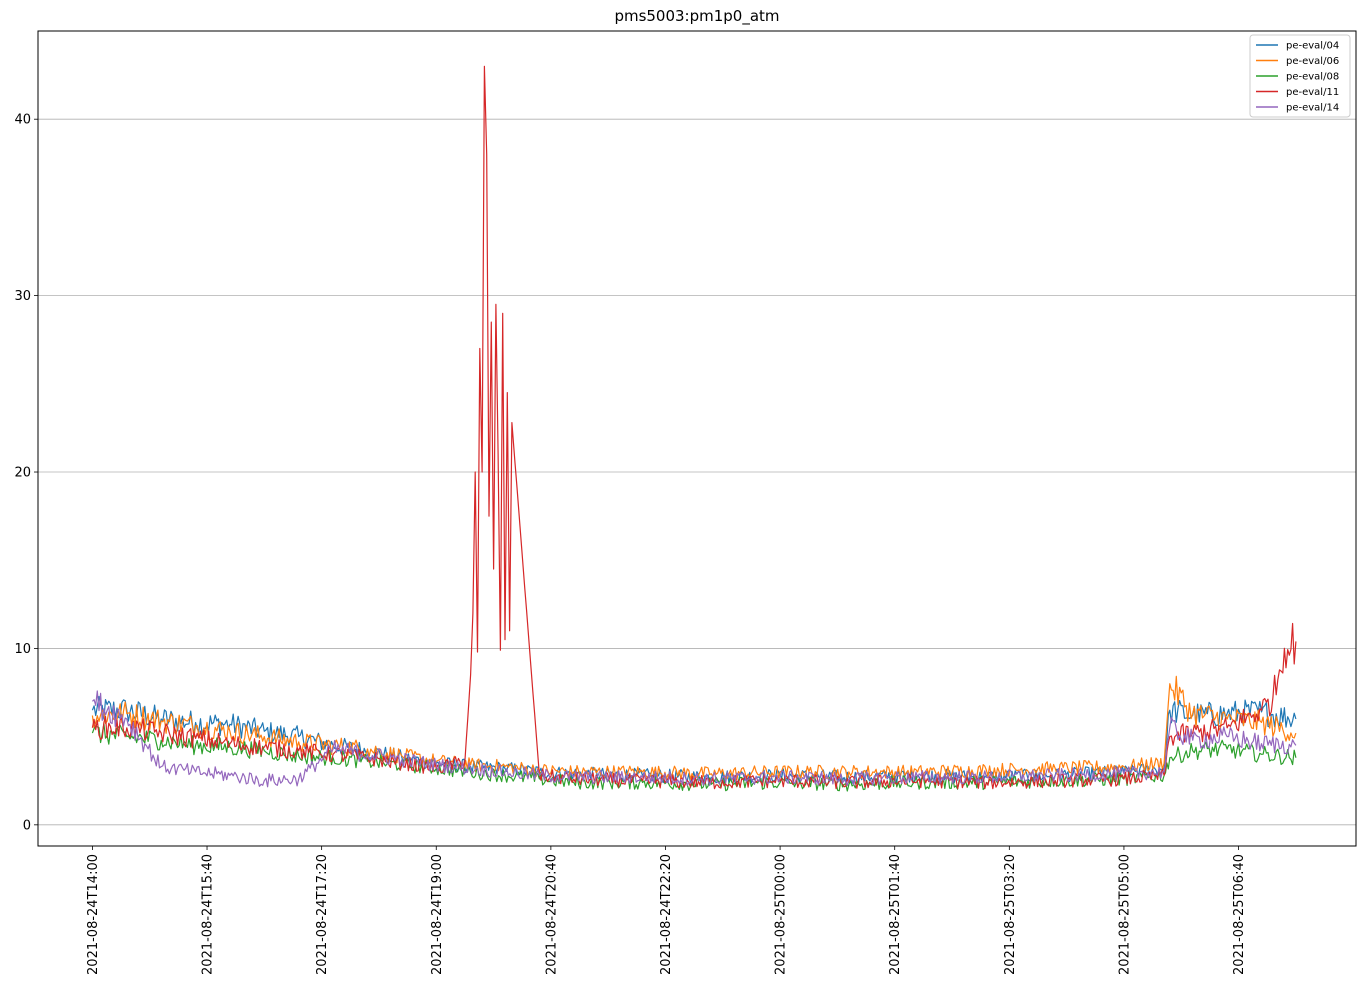 This screenshot has height=995, width=1364. I want to click on y-tick-label: 20, so click(22, 473).